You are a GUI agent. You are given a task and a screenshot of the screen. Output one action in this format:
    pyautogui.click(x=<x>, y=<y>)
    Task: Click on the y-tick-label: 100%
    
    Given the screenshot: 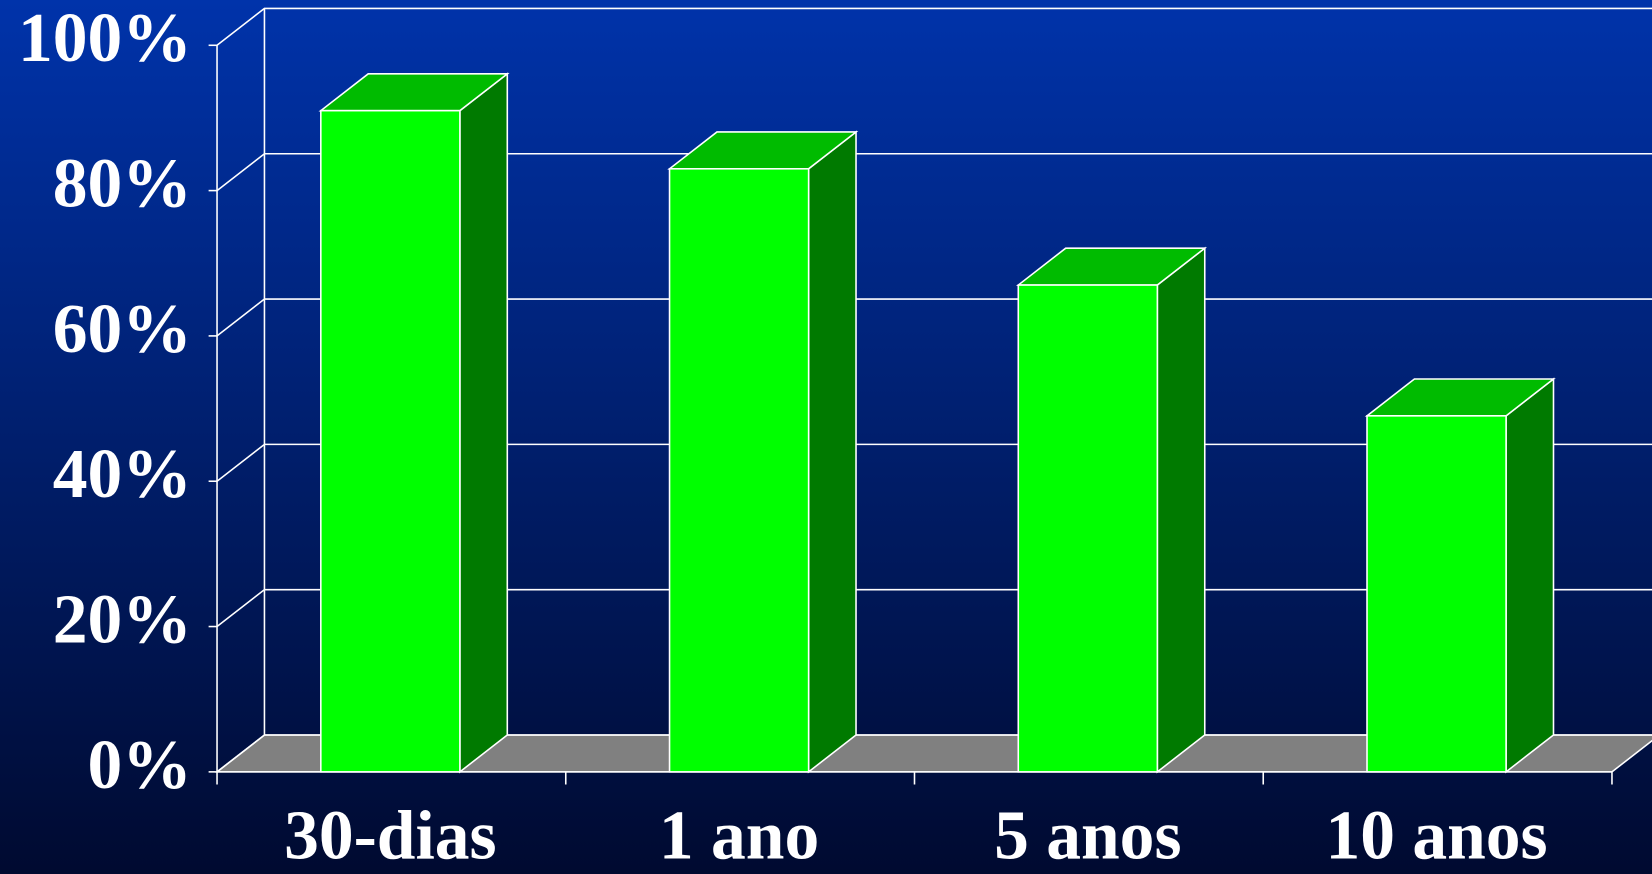 What is the action you would take?
    pyautogui.click(x=105, y=38)
    